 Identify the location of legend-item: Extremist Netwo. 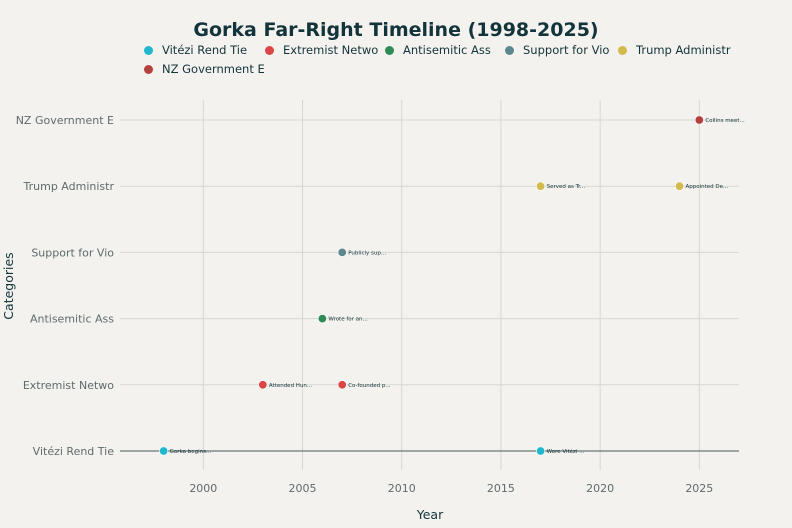
(321, 50).